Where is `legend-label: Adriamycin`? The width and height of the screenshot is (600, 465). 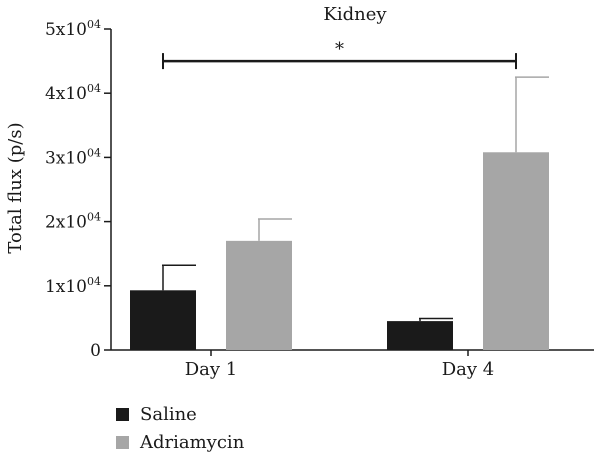 legend-label: Adriamycin is located at coordinates (192, 442).